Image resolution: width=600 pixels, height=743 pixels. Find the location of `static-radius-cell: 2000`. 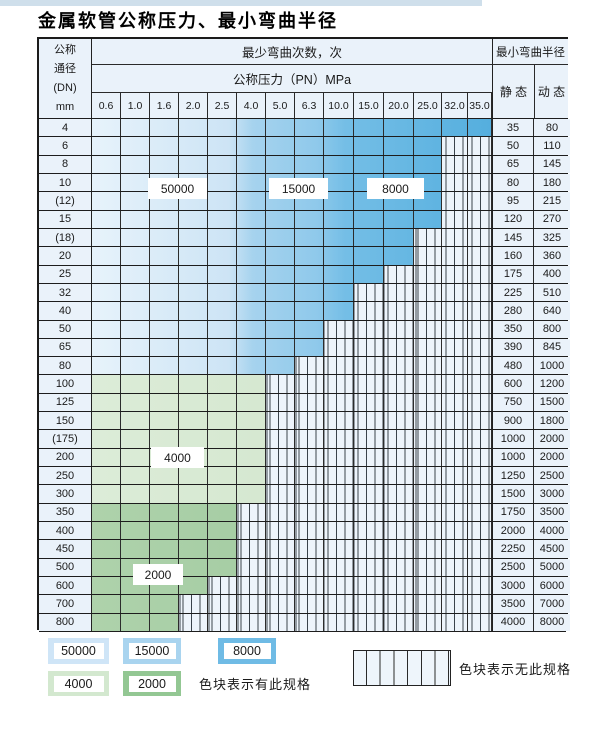

static-radius-cell: 2000 is located at coordinates (513, 531).